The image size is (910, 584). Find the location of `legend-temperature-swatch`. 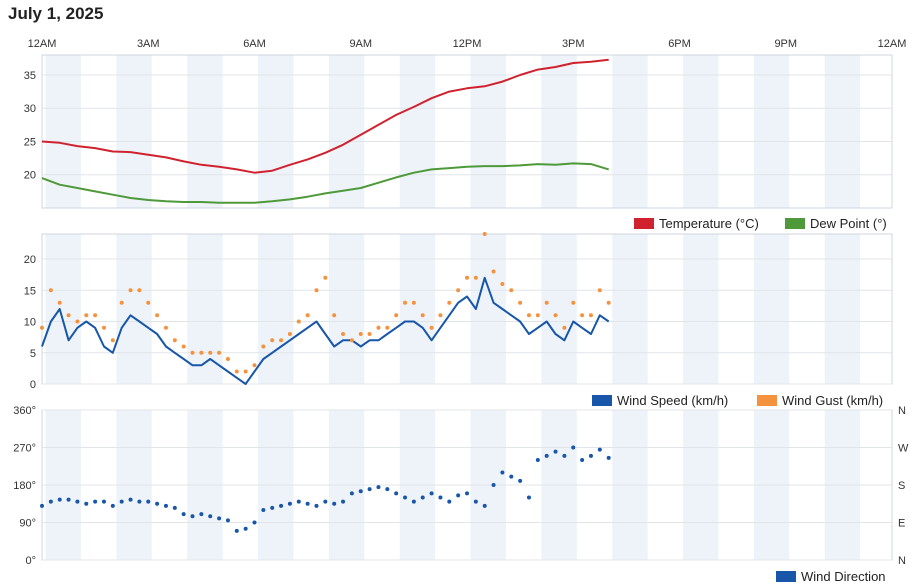

legend-temperature-swatch is located at coordinates (644, 223).